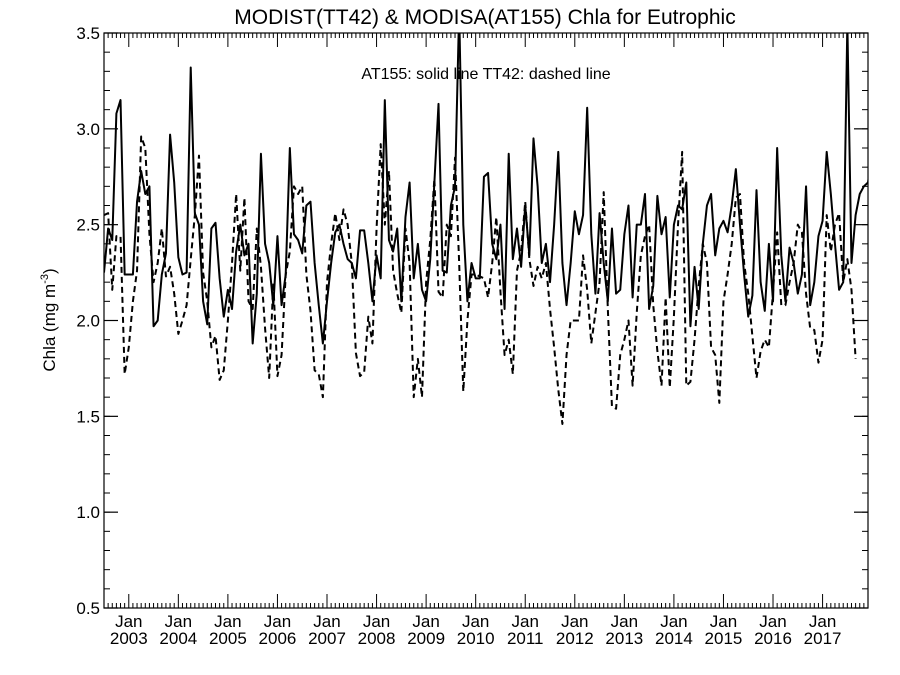 The image size is (900, 675). What do you see at coordinates (476, 638) in the screenshot?
I see `x-tick-year-label: 2010` at bounding box center [476, 638].